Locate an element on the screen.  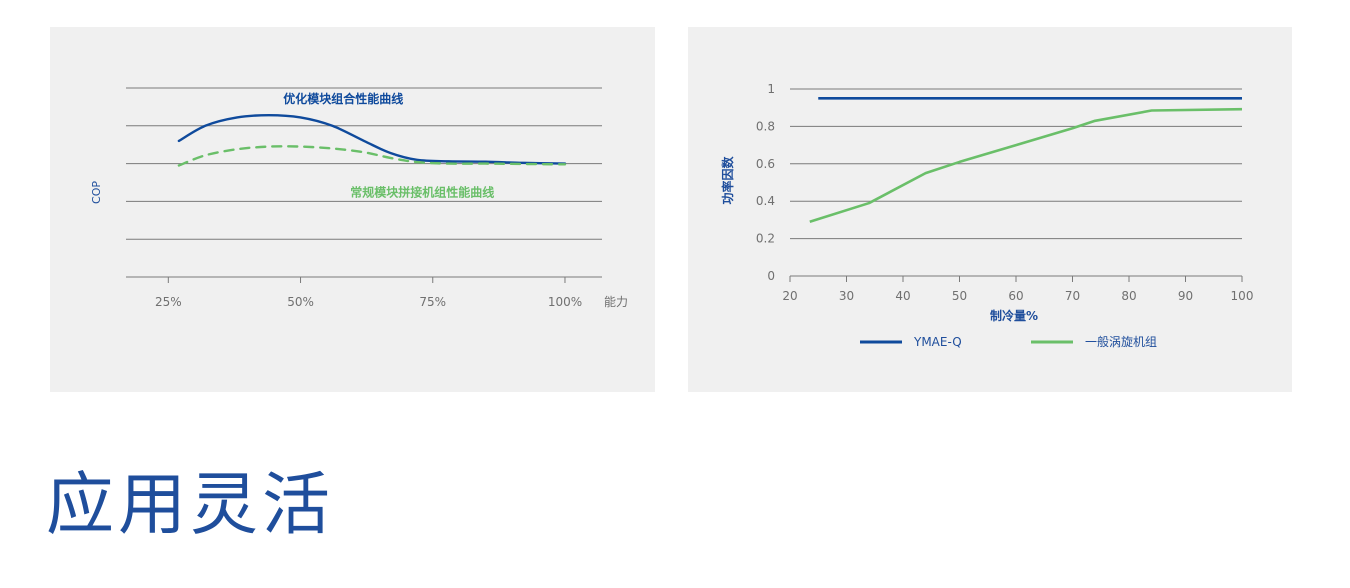
x-axis-label: 能力 is located at coordinates (616, 302).